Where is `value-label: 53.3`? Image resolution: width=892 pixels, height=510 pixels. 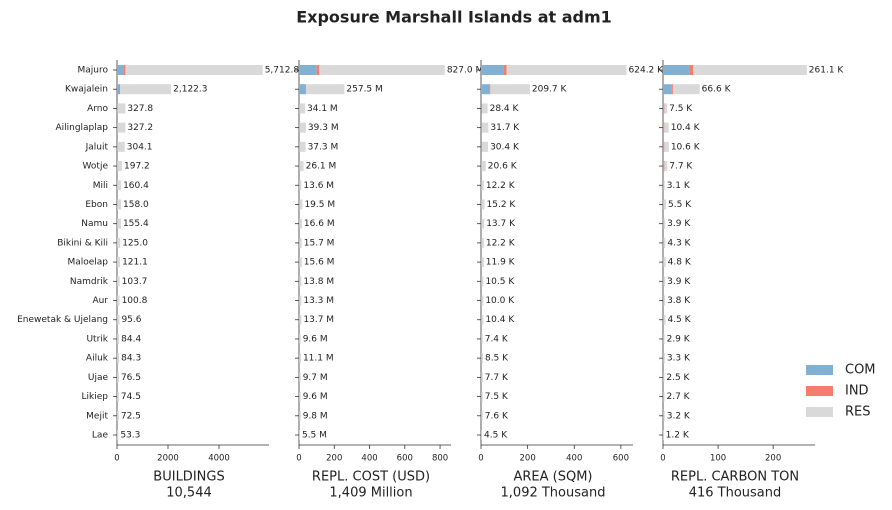 value-label: 53.3 is located at coordinates (130, 436).